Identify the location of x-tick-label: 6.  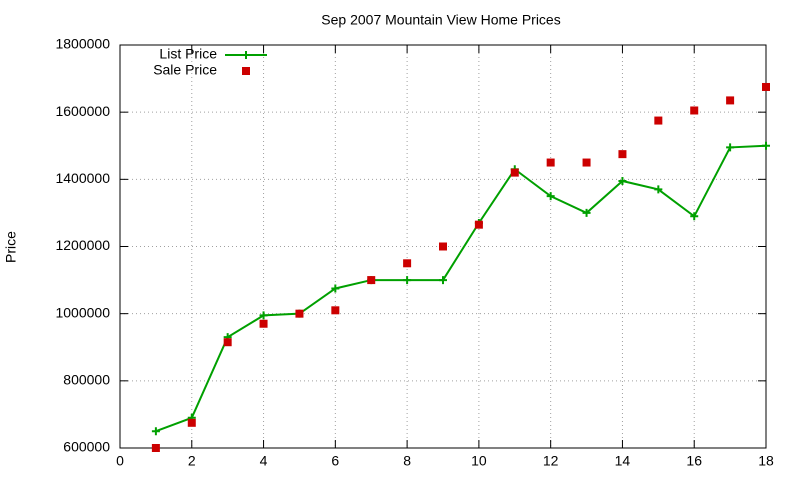
(335, 461).